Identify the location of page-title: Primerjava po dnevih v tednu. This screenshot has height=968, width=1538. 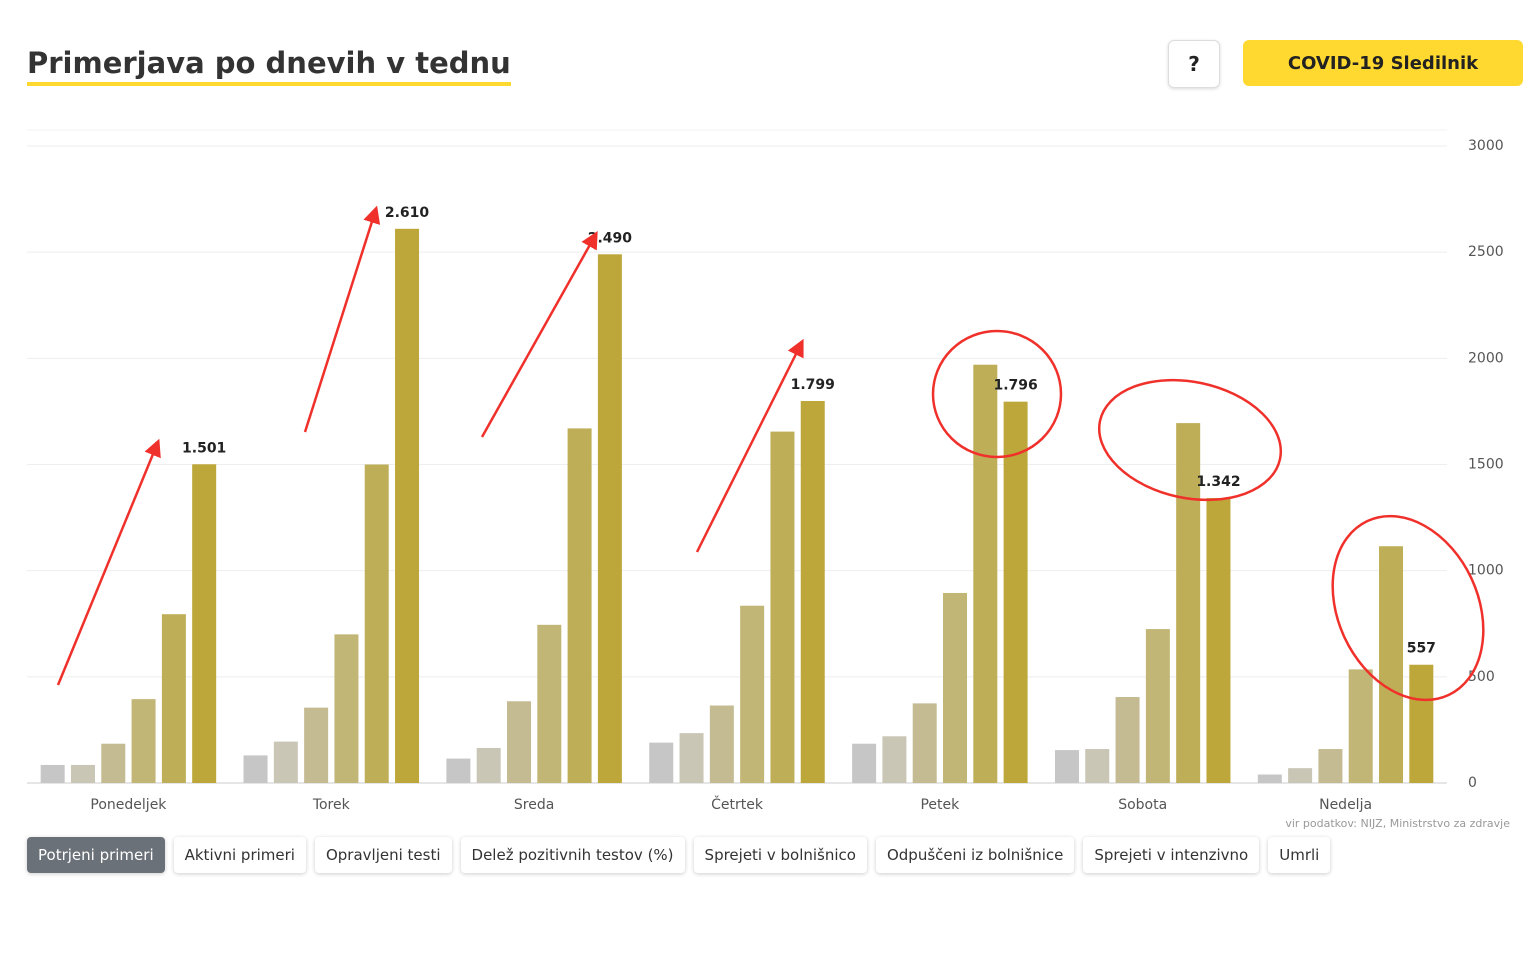
(269, 65).